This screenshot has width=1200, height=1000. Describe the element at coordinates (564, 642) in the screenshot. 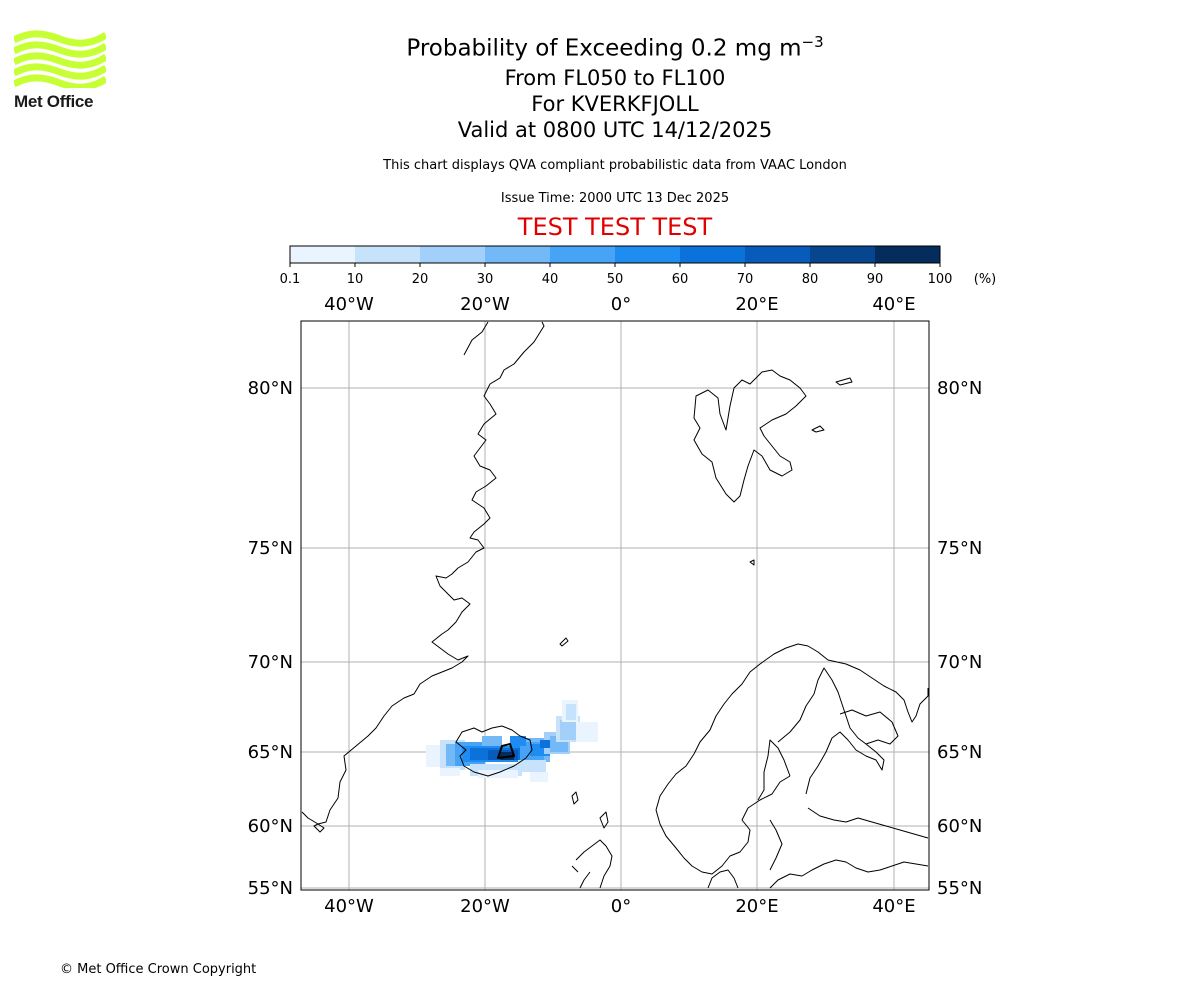

I see `jan-mayen` at that location.